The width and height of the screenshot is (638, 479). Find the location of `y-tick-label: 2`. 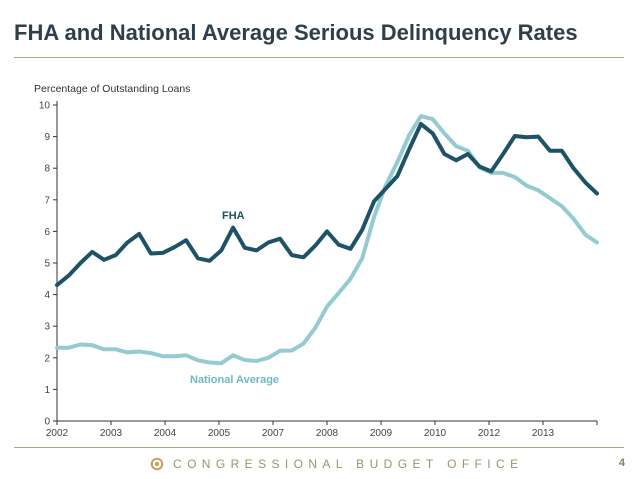

y-tick-label: 2 is located at coordinates (47, 358).